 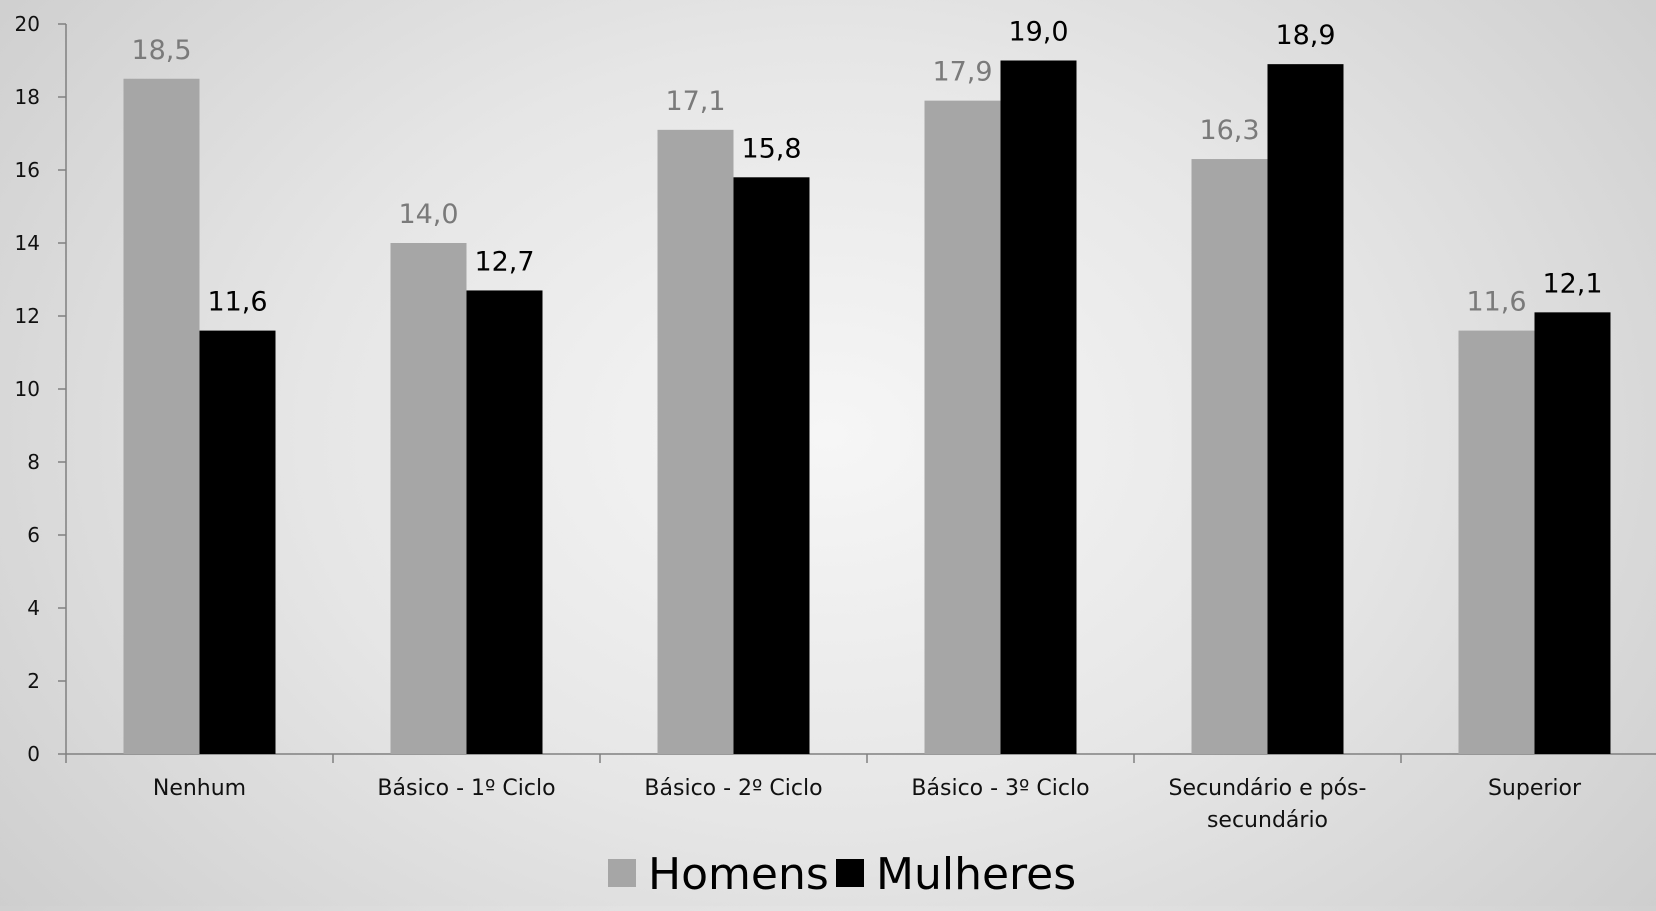 I want to click on data-label-homens: 14,0, so click(x=428, y=214).